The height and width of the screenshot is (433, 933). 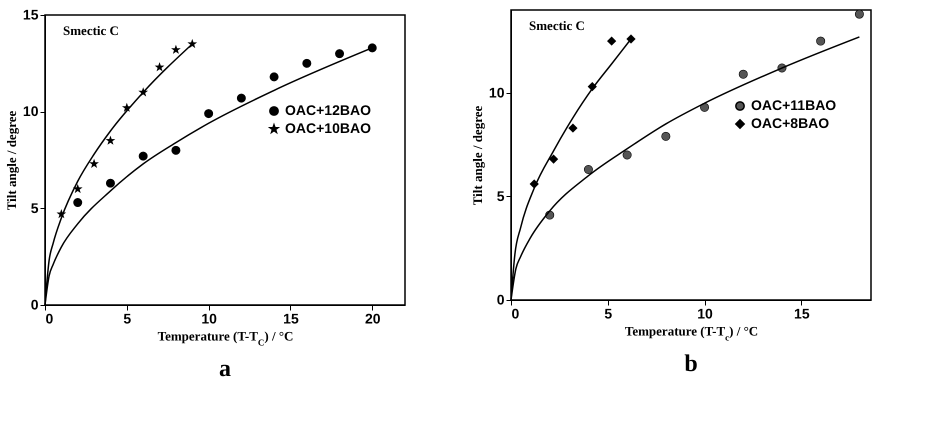 What do you see at coordinates (691, 333) in the screenshot?
I see `x-axis-title: Temperature (T-T$_{c}$) / °C` at bounding box center [691, 333].